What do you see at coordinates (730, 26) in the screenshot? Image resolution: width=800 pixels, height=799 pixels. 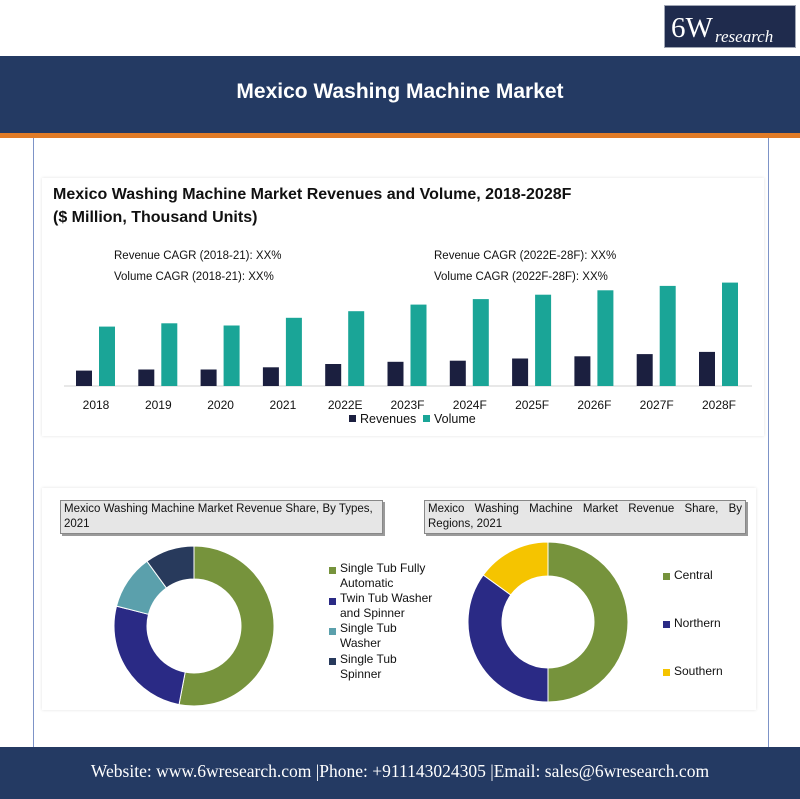 I see `brand-logo: 6W research` at bounding box center [730, 26].